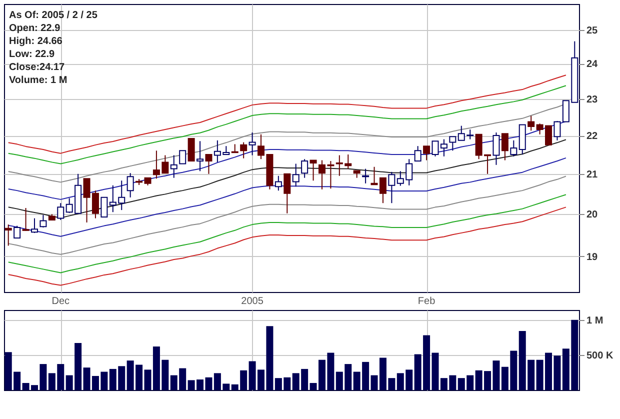 The image size is (620, 419). I want to click on y-tick-label: 24, so click(592, 64).